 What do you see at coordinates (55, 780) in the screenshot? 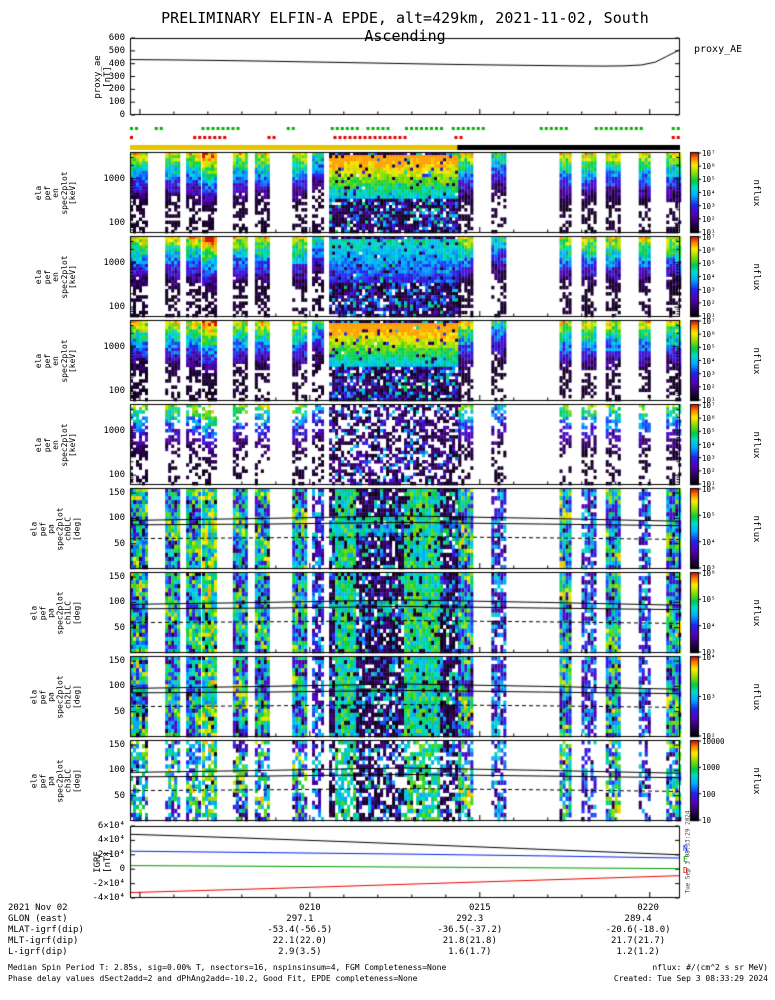
I see `pitch-panel-label: ela pef pa spec2plot ch3LC [deg]` at bounding box center [55, 780].